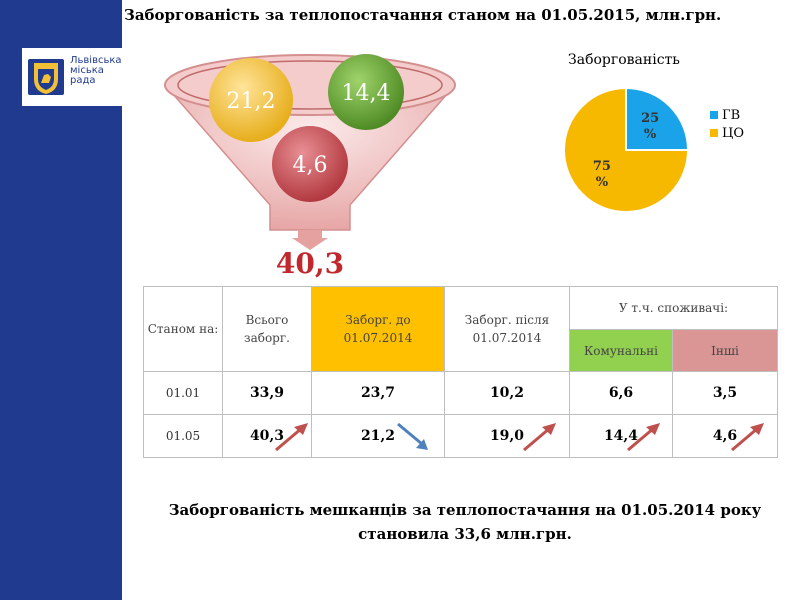  I want to click on row-date: 01.05, so click(183, 436).